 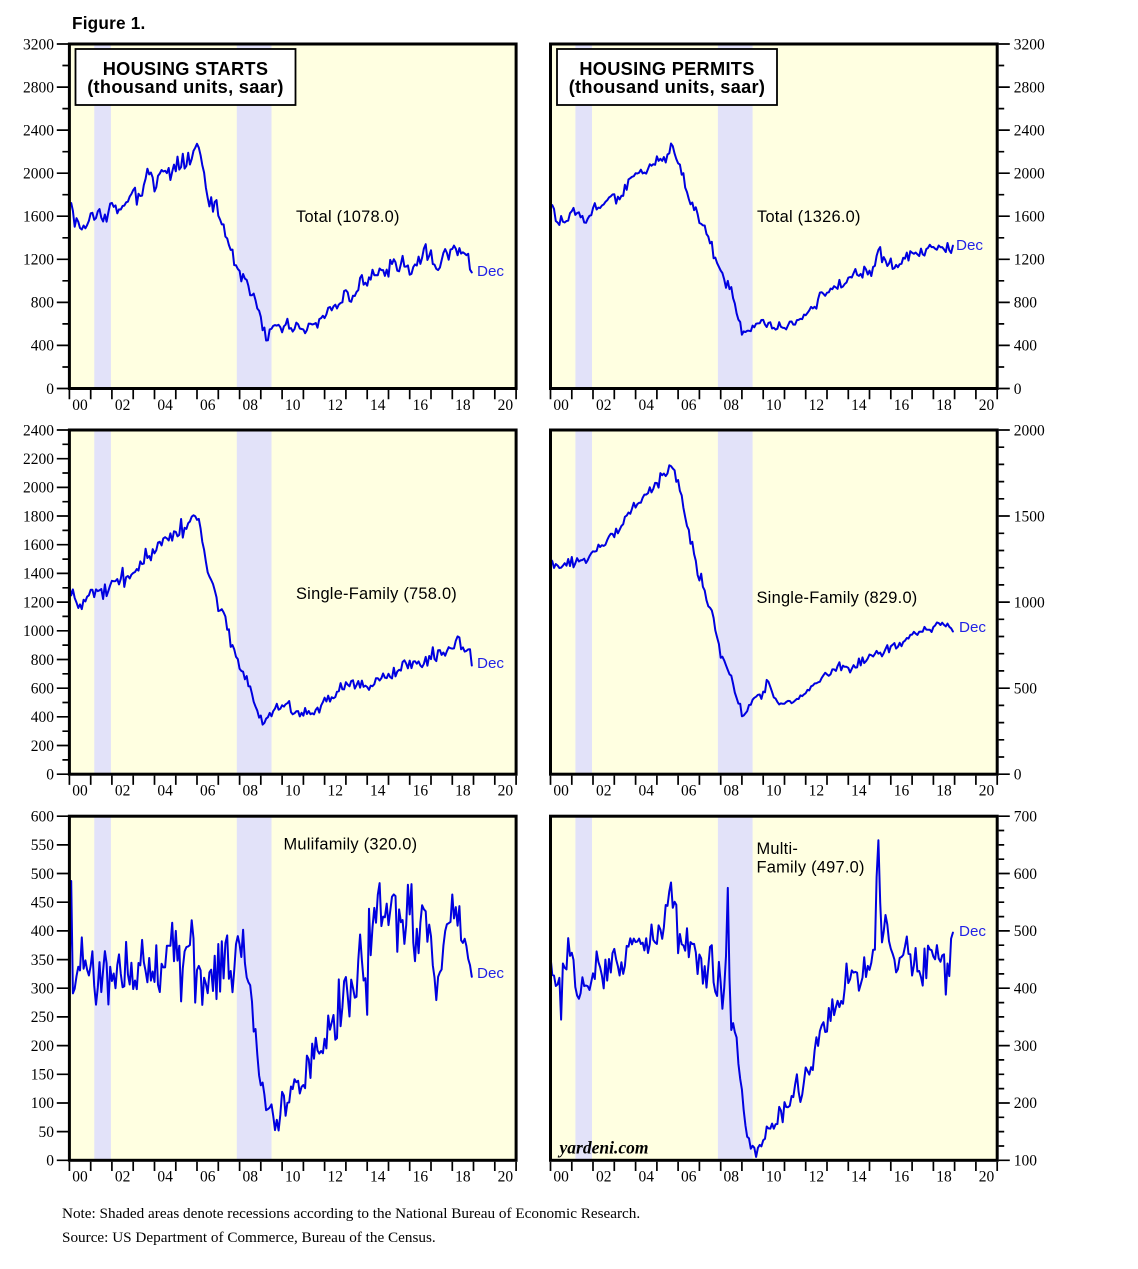 What do you see at coordinates (1029, 516) in the screenshot?
I see `svg-text: 1500` at bounding box center [1029, 516].